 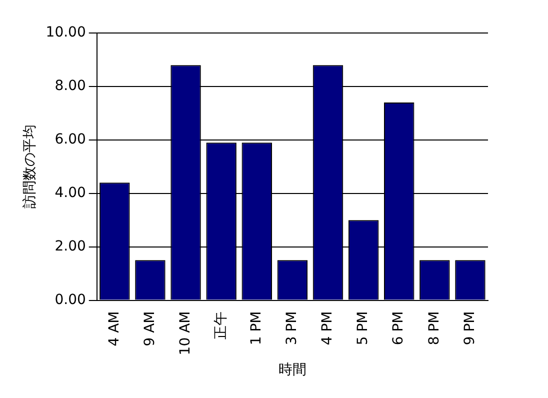 What do you see at coordinates (70, 300) in the screenshot?
I see `y-tick-label: 0.00` at bounding box center [70, 300].